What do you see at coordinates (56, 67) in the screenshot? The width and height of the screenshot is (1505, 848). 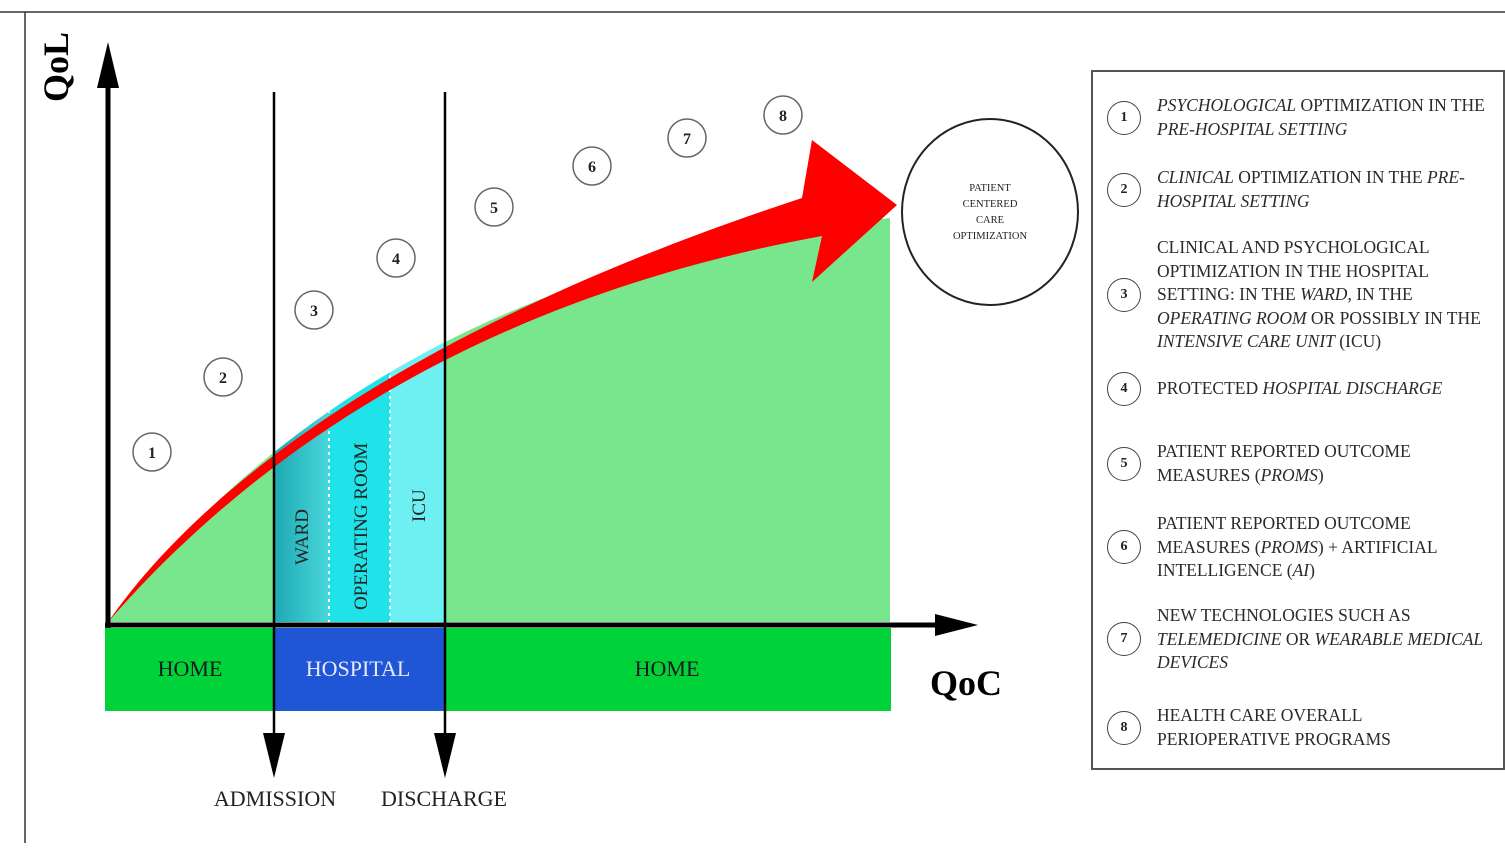 I see `y-axis-label: QoL` at bounding box center [56, 67].